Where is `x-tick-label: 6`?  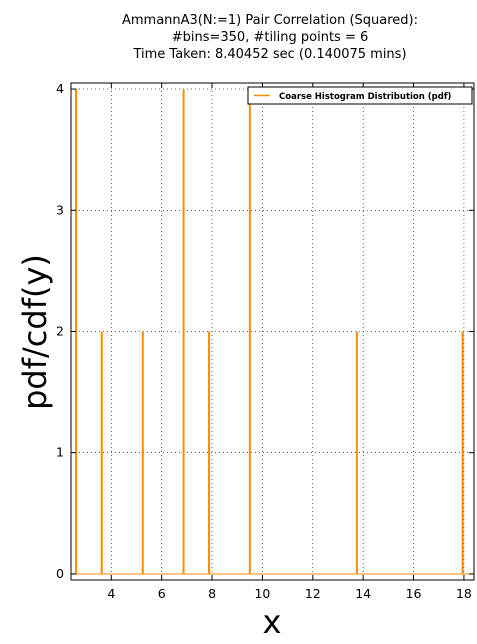
x-tick-label: 6 is located at coordinates (162, 593).